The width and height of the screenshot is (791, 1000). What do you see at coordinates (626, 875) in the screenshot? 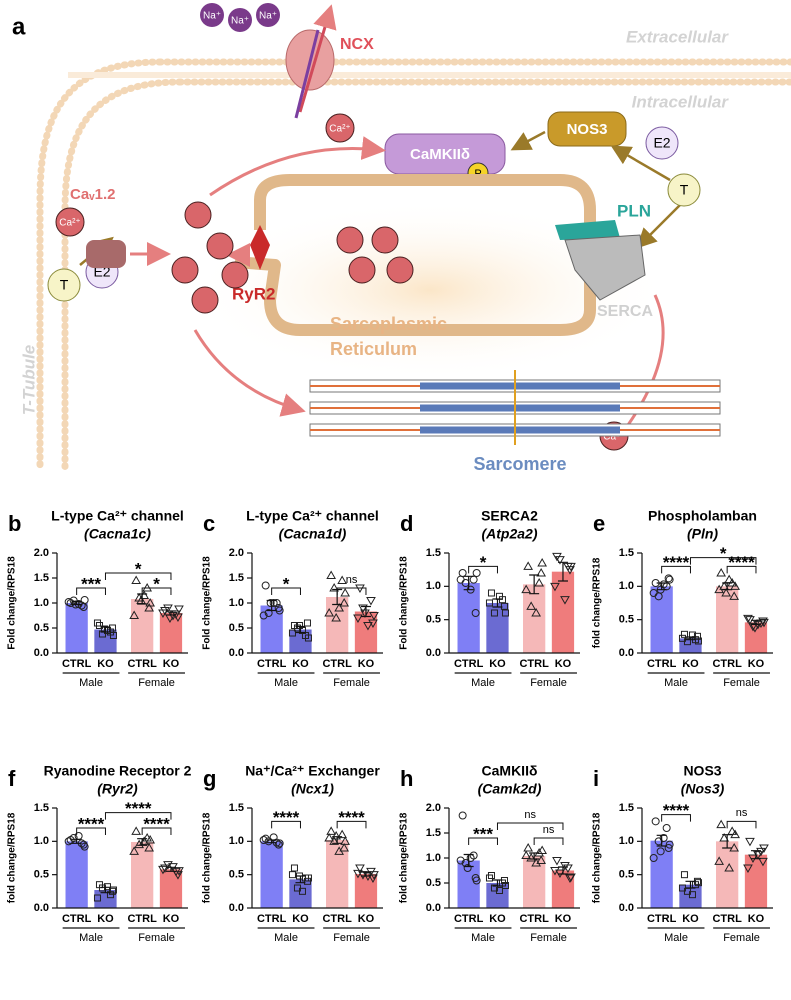
I see `y-tick-label: 0.5` at bounding box center [626, 875].